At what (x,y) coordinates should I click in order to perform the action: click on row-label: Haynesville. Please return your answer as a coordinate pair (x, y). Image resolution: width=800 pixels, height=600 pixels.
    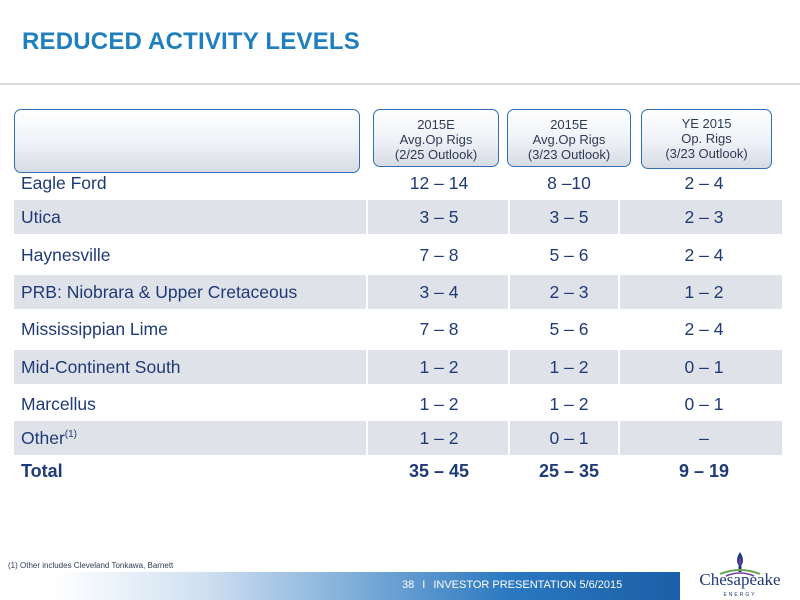
    Looking at the image, I should click on (66, 255).